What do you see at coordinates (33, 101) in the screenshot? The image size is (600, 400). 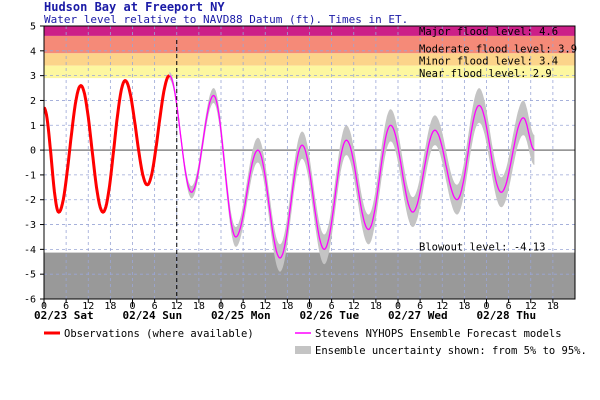 I see `y-tick-label: 2` at bounding box center [33, 101].